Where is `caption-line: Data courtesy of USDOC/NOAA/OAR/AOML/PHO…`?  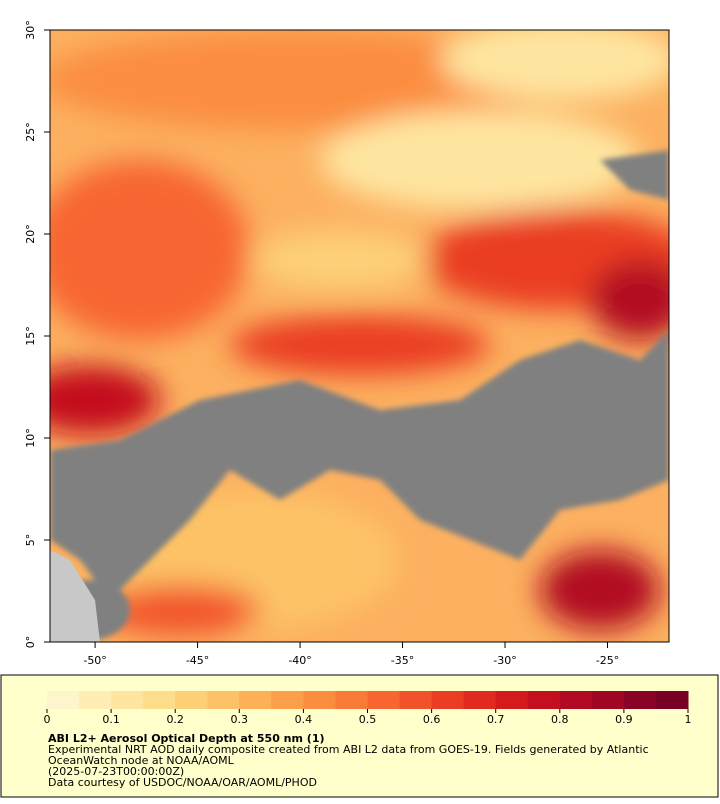 caption-line: Data courtesy of USDOC/NOAA/OAR/AOML/PHO… is located at coordinates (182, 782).